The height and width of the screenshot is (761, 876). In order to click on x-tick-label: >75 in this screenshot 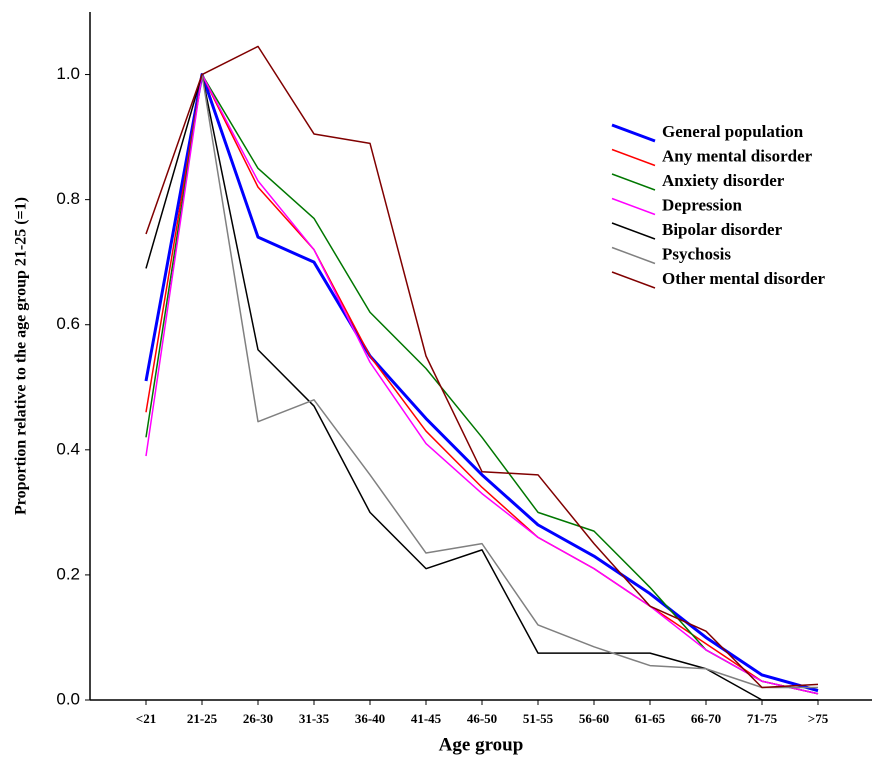, I will do `click(818, 718)`.